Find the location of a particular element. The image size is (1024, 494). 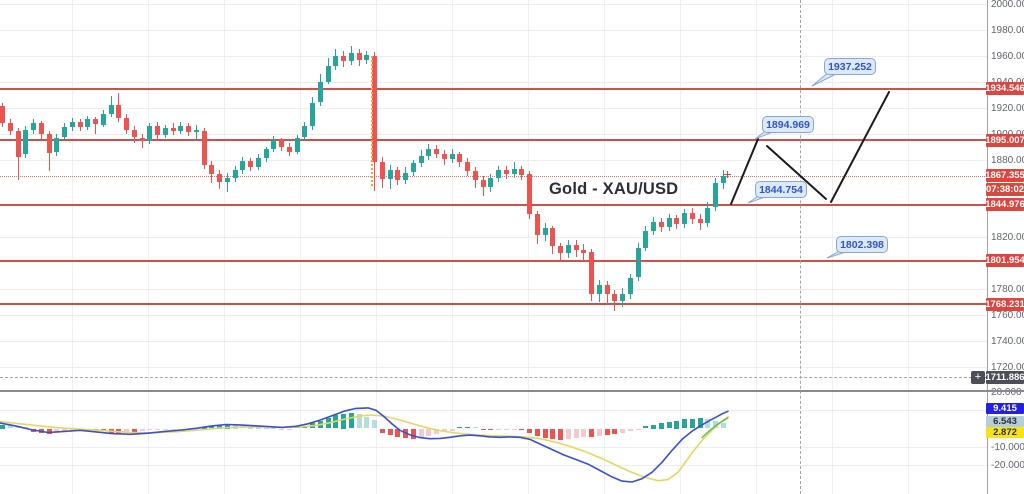

price-callout-label: 1802.398 is located at coordinates (862, 244).